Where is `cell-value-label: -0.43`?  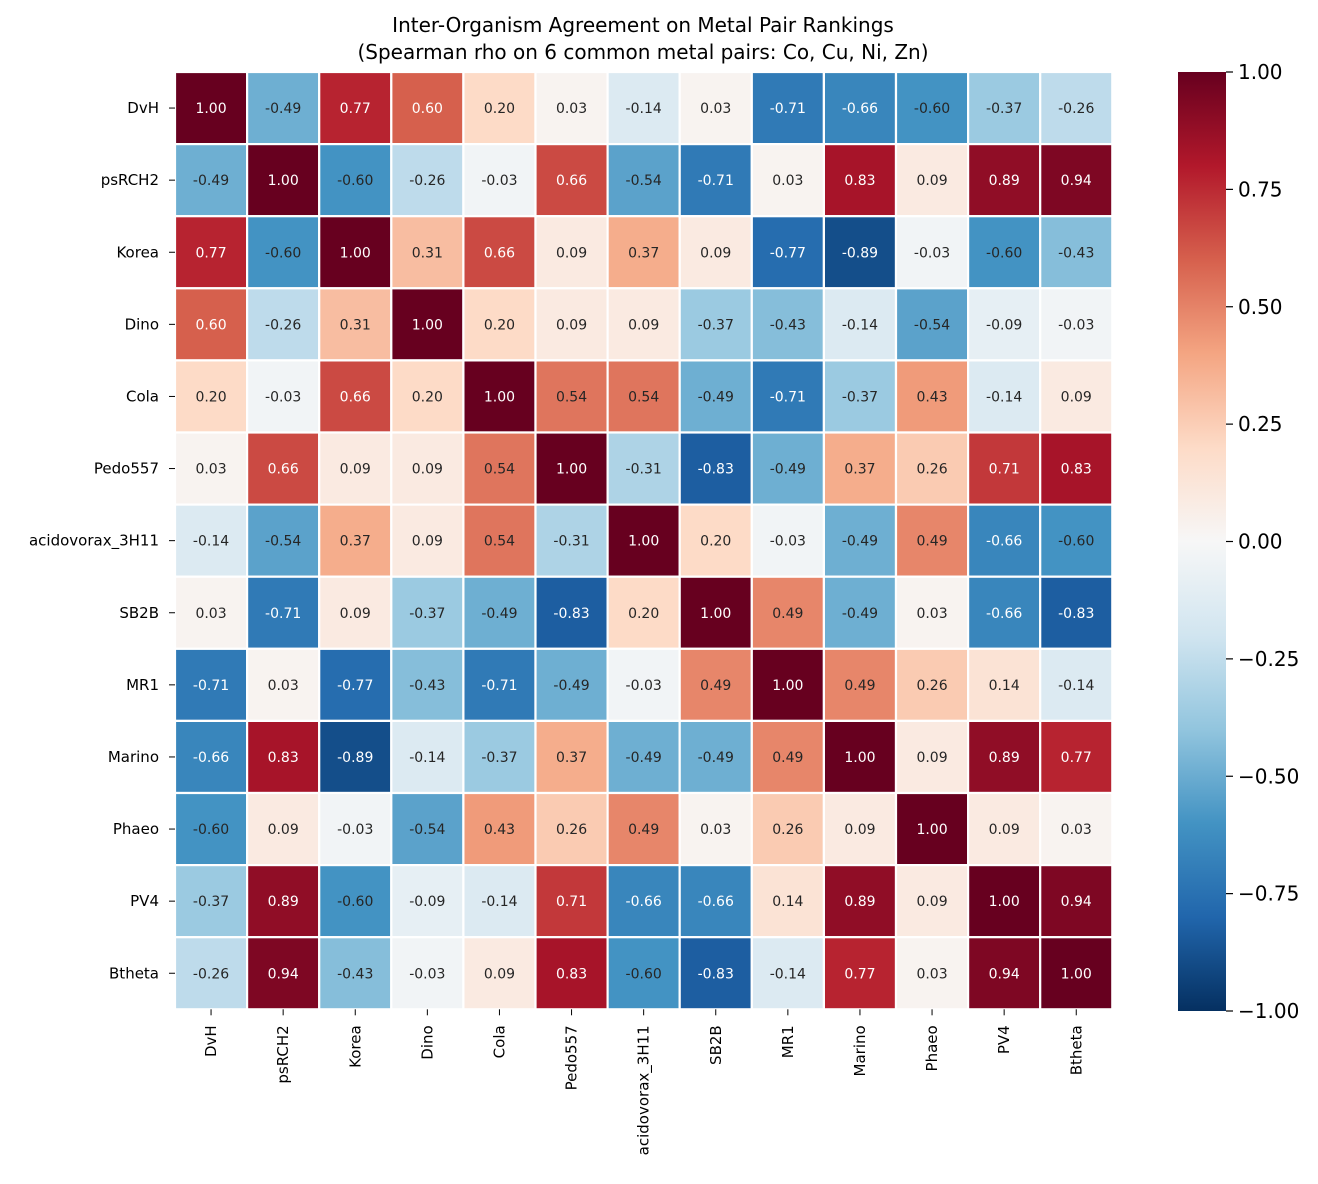
cell-value-label: -0.43 is located at coordinates (355, 974).